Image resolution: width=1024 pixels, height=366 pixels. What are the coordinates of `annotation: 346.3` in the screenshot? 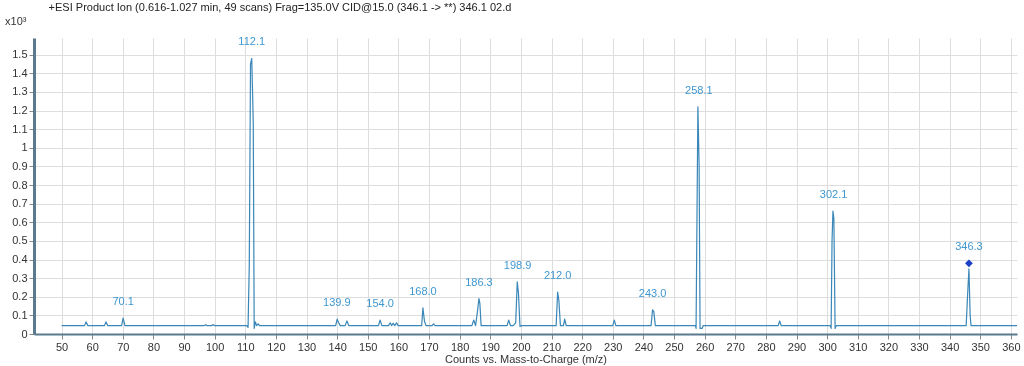 It's located at (969, 246).